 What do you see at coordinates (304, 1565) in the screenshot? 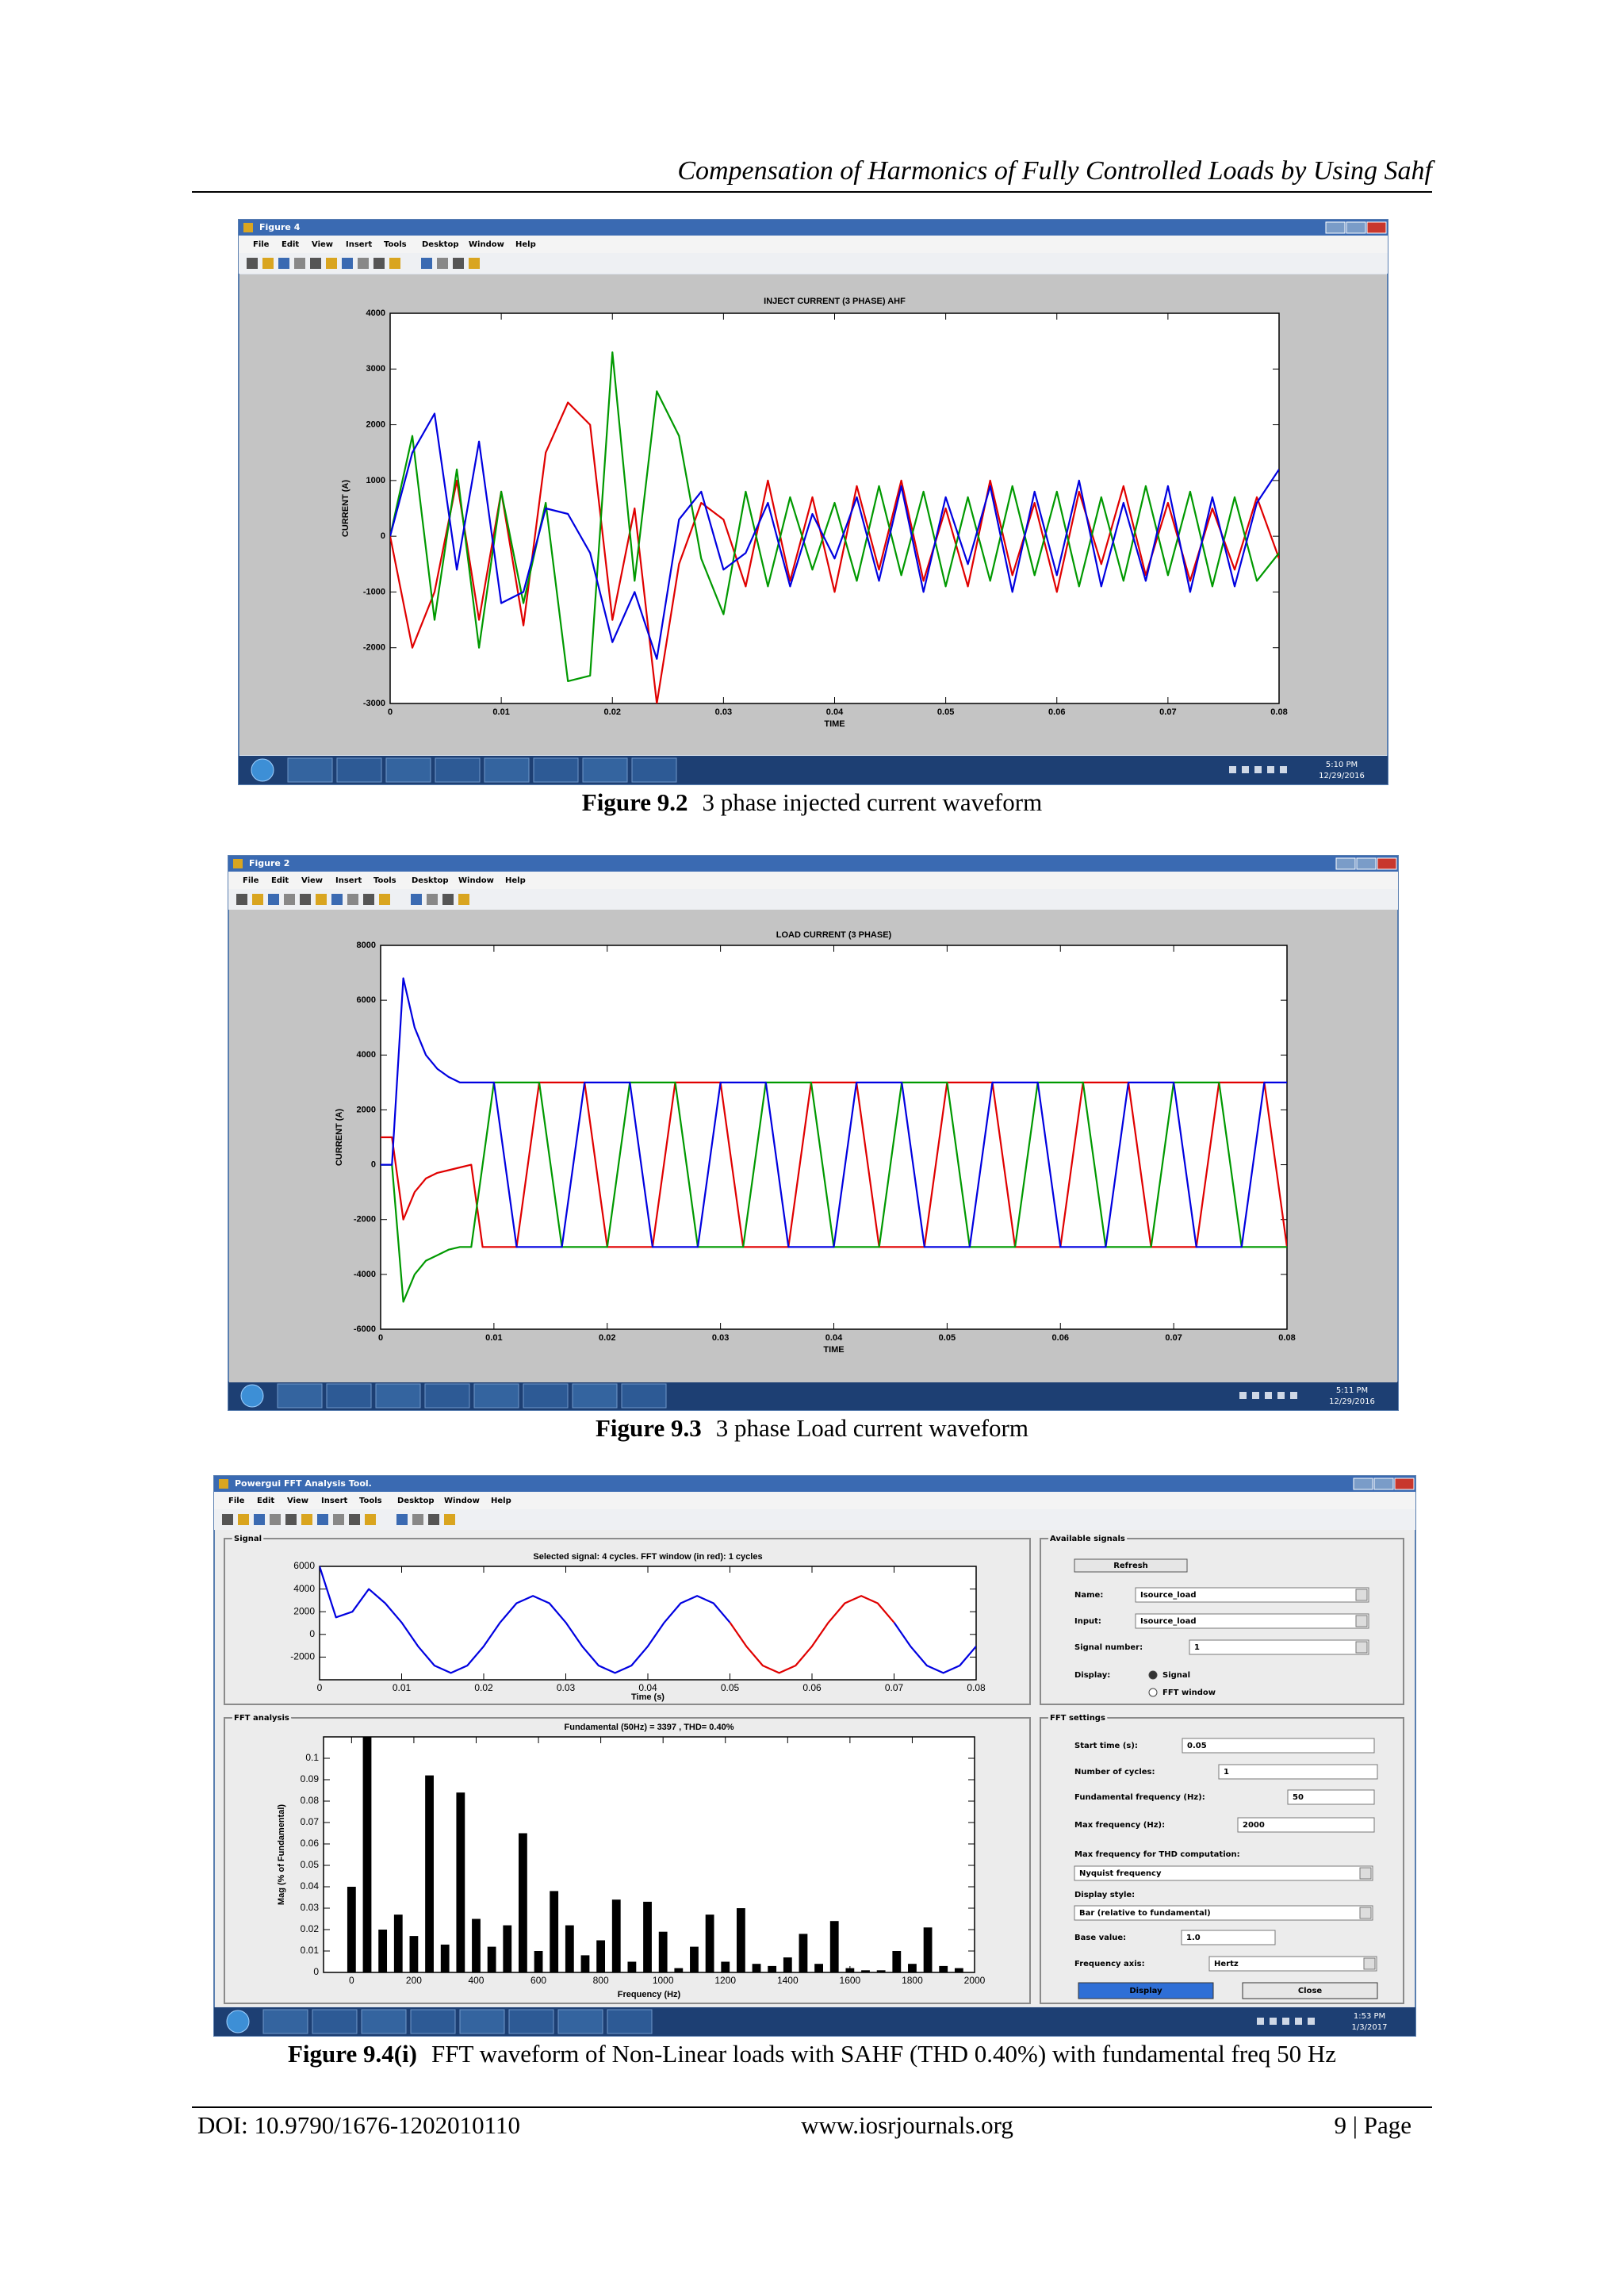
I see `y-tick-label: 6000` at bounding box center [304, 1565].